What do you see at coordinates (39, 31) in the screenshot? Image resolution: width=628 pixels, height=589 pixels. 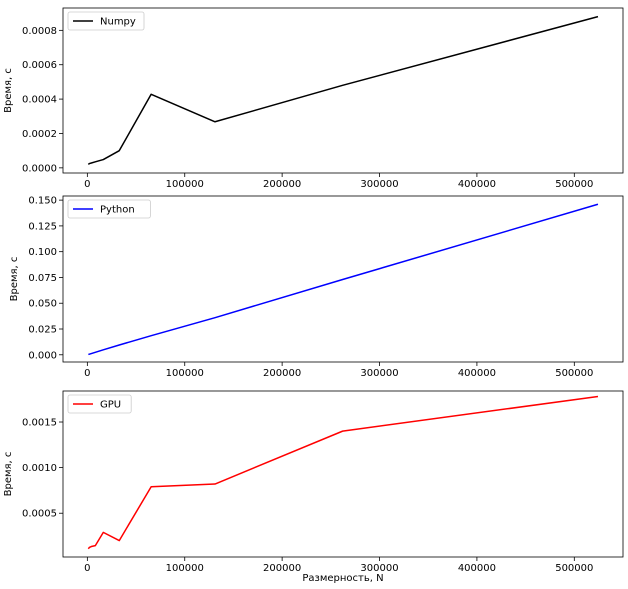 I see `y-tick-label: 0.0008` at bounding box center [39, 31].